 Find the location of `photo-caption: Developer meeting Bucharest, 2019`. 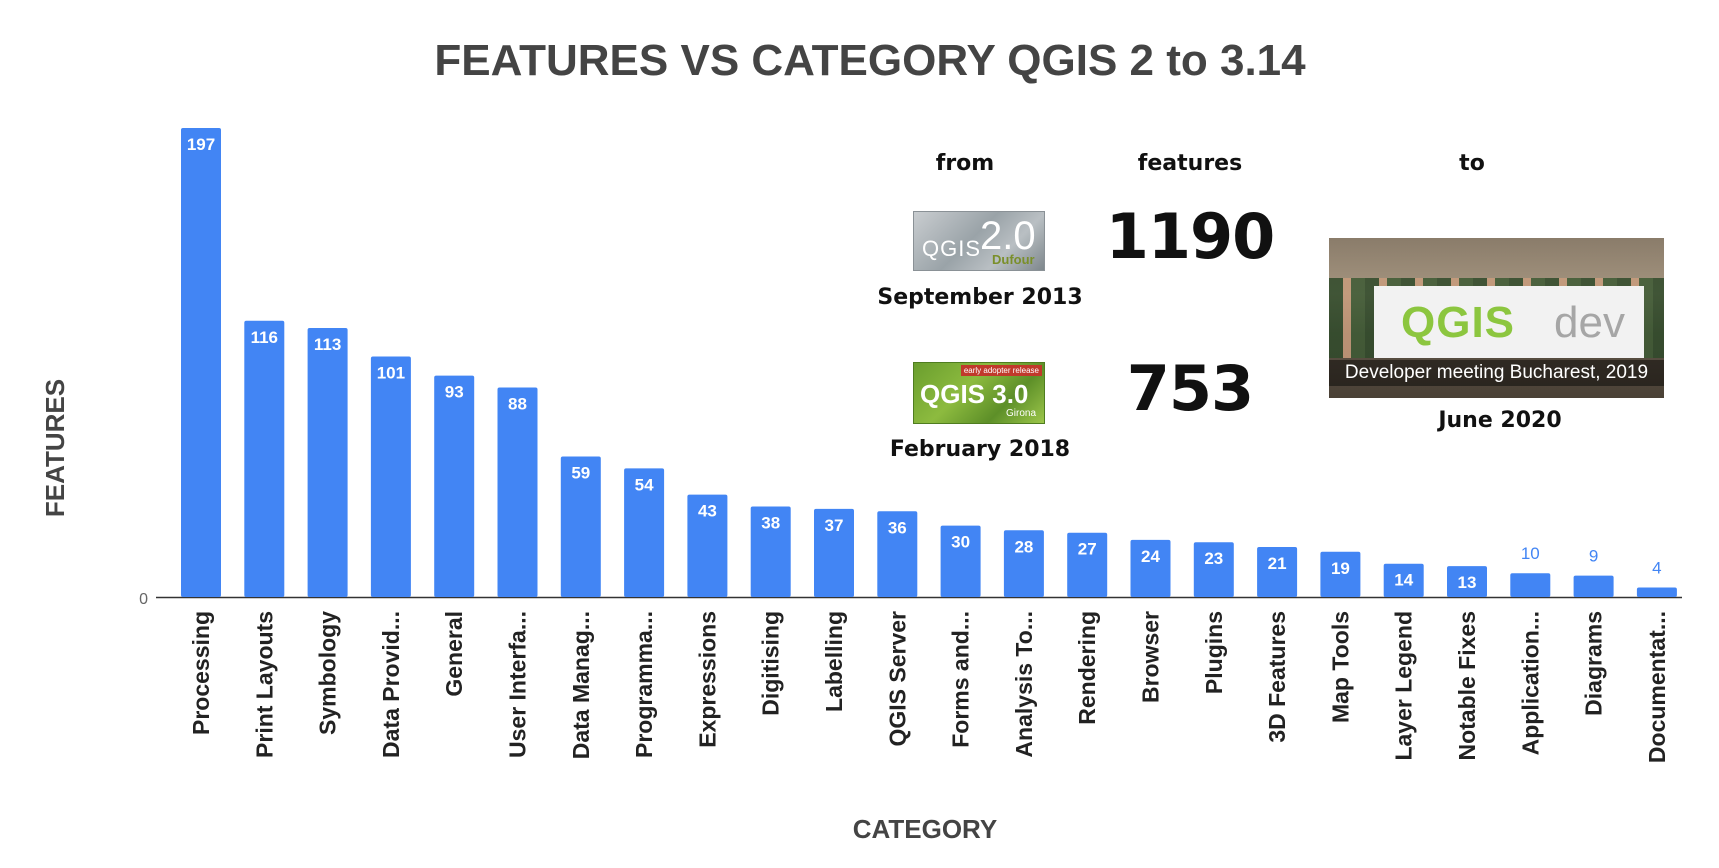

photo-caption: Developer meeting Bucharest, 2019 is located at coordinates (1496, 373).